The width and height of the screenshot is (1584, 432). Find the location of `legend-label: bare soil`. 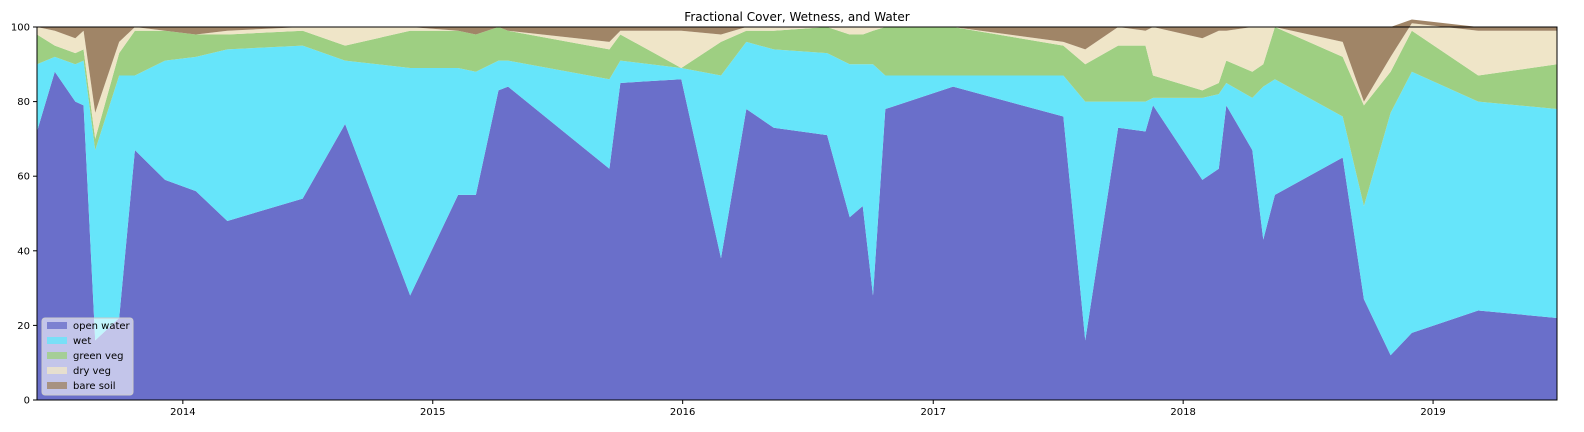

legend-label: bare soil is located at coordinates (94, 386).